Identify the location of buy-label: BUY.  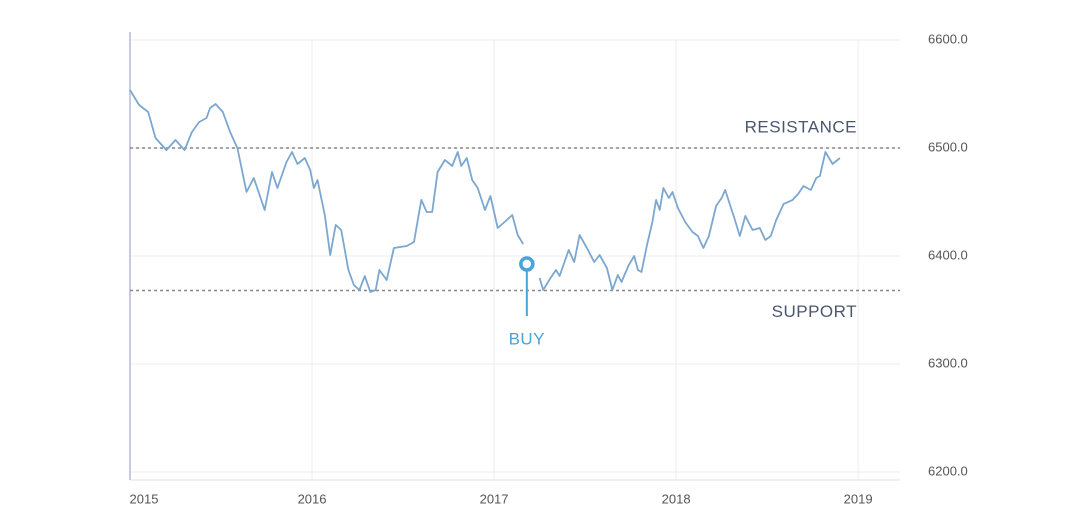
(527, 338).